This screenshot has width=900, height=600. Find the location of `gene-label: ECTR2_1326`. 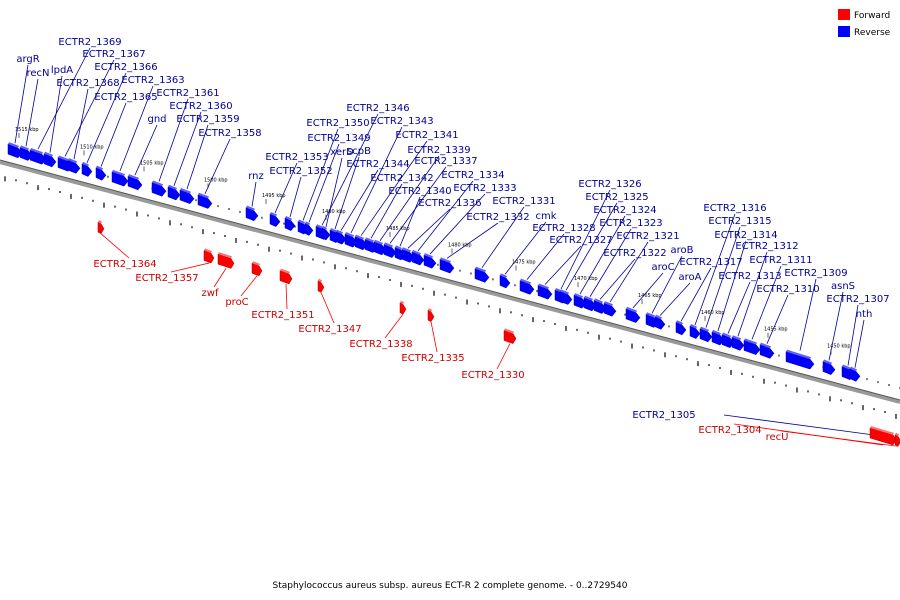

gene-label: ECTR2_1326 is located at coordinates (609, 184).